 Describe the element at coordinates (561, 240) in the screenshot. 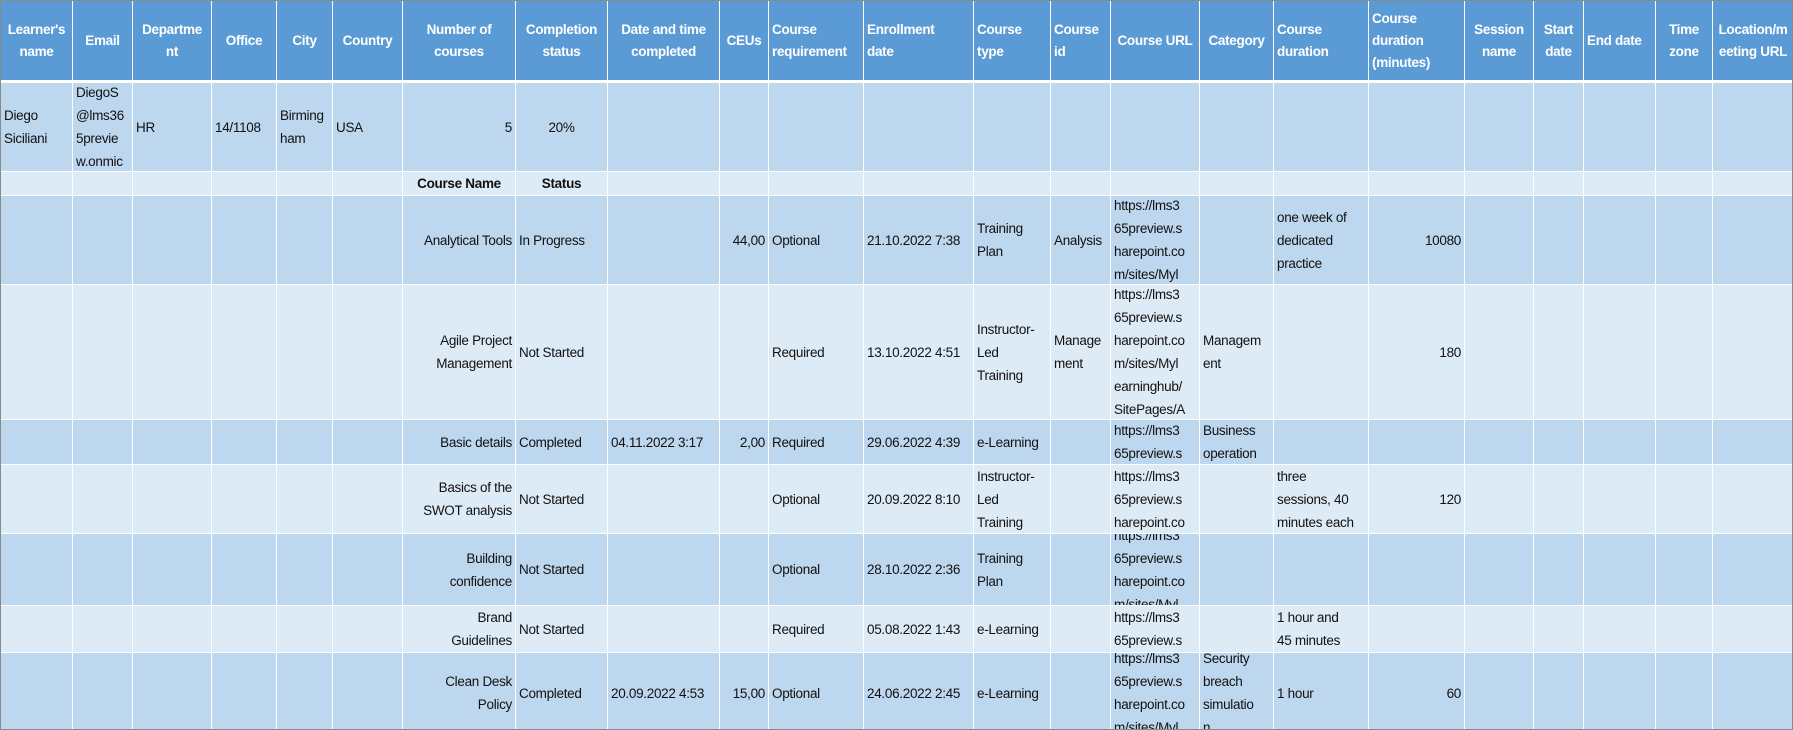

I see `course-cell: In Progress` at that location.